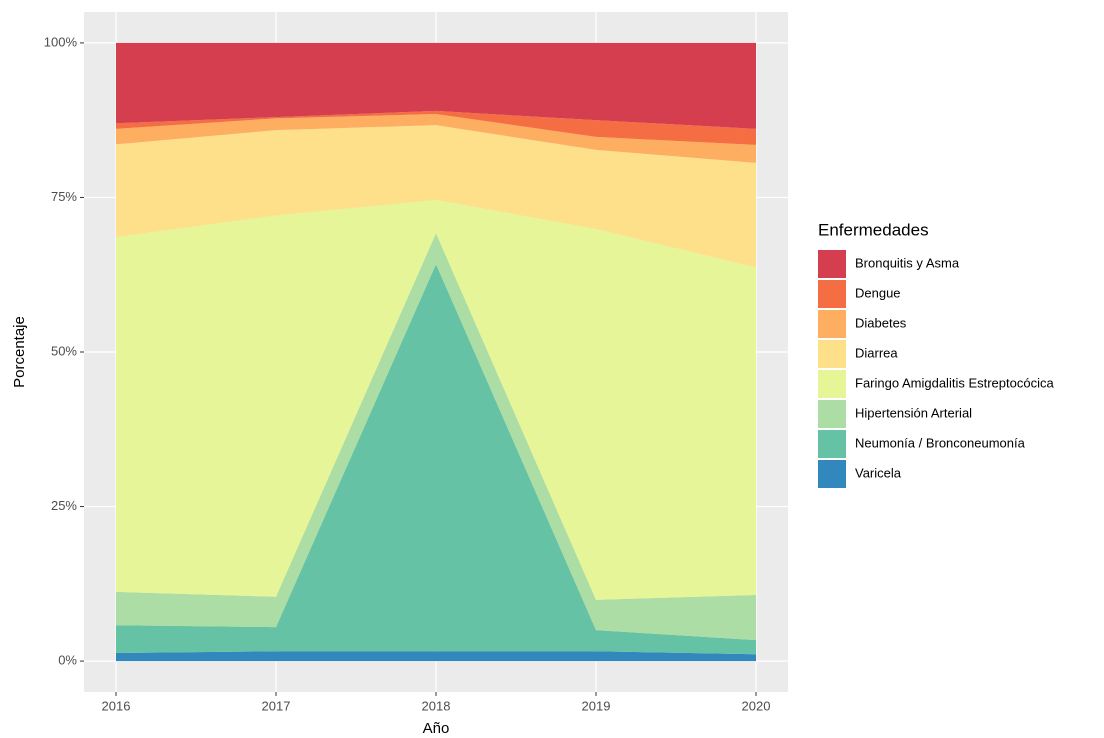 The height and width of the screenshot is (738, 1104). What do you see at coordinates (276, 705) in the screenshot?
I see `x-tick-label: 2017` at bounding box center [276, 705].